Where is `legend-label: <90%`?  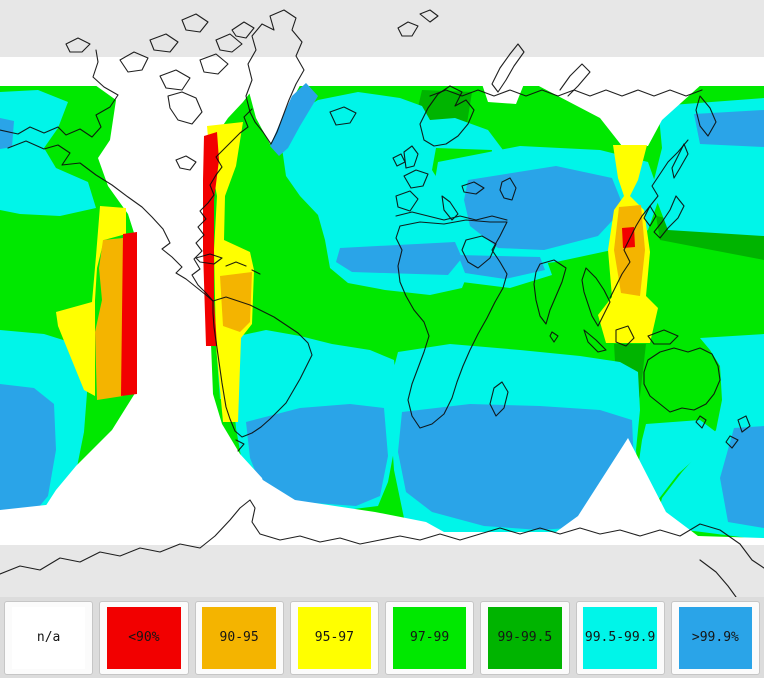 legend-label: <90% is located at coordinates (144, 637).